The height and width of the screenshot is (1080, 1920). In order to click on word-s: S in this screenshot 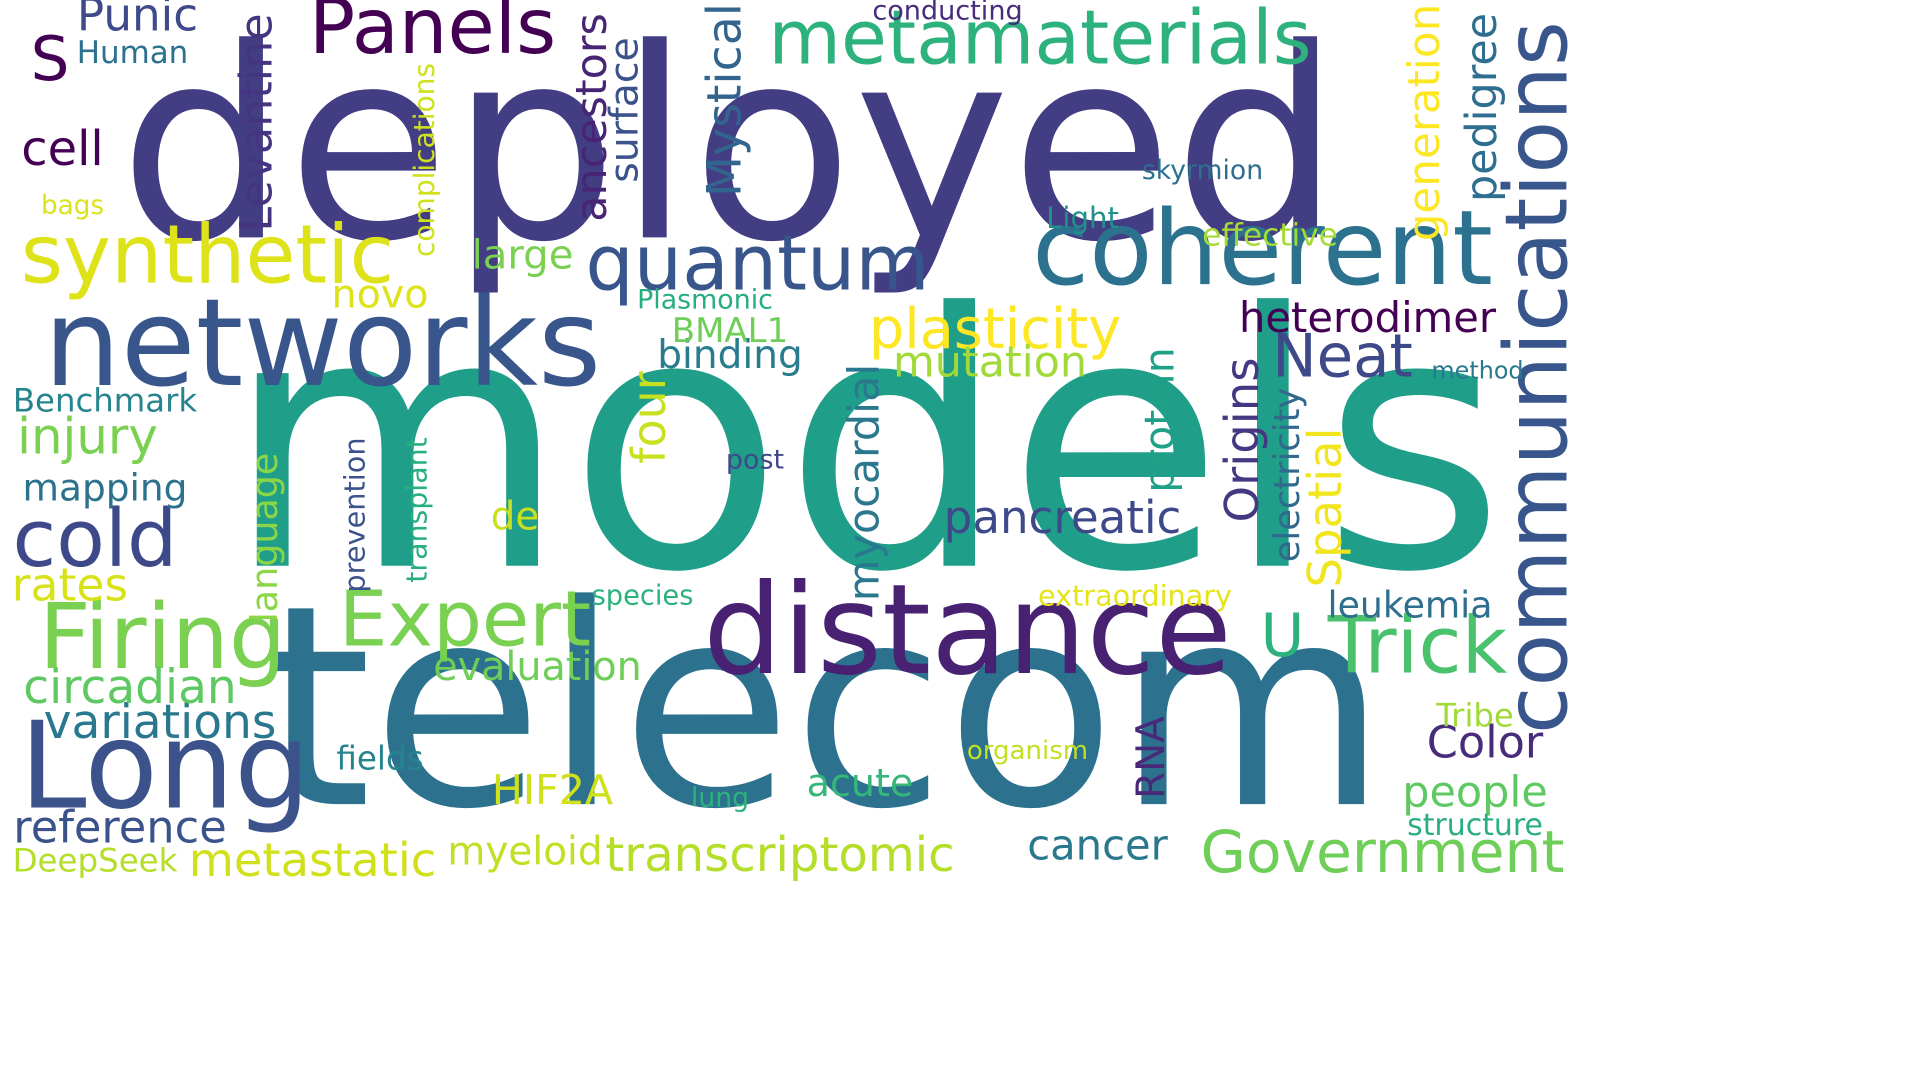, I will do `click(50, 59)`.